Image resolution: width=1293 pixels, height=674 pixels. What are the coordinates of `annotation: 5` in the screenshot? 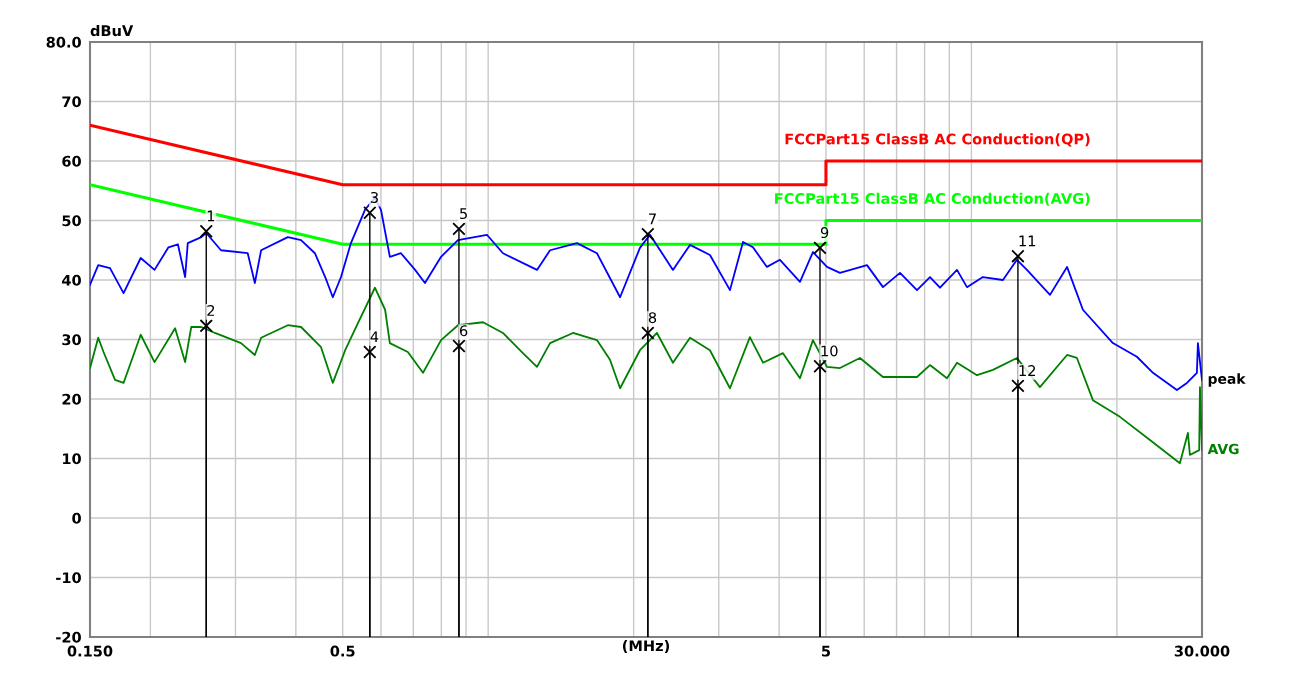 It's located at (463, 214).